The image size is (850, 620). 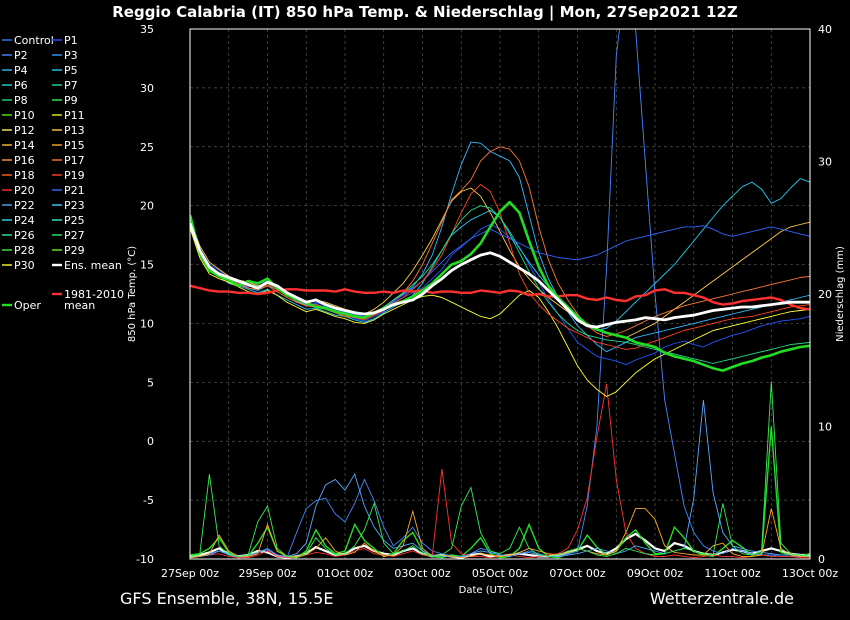 I want to click on legend-label: P9, so click(x=71, y=100).